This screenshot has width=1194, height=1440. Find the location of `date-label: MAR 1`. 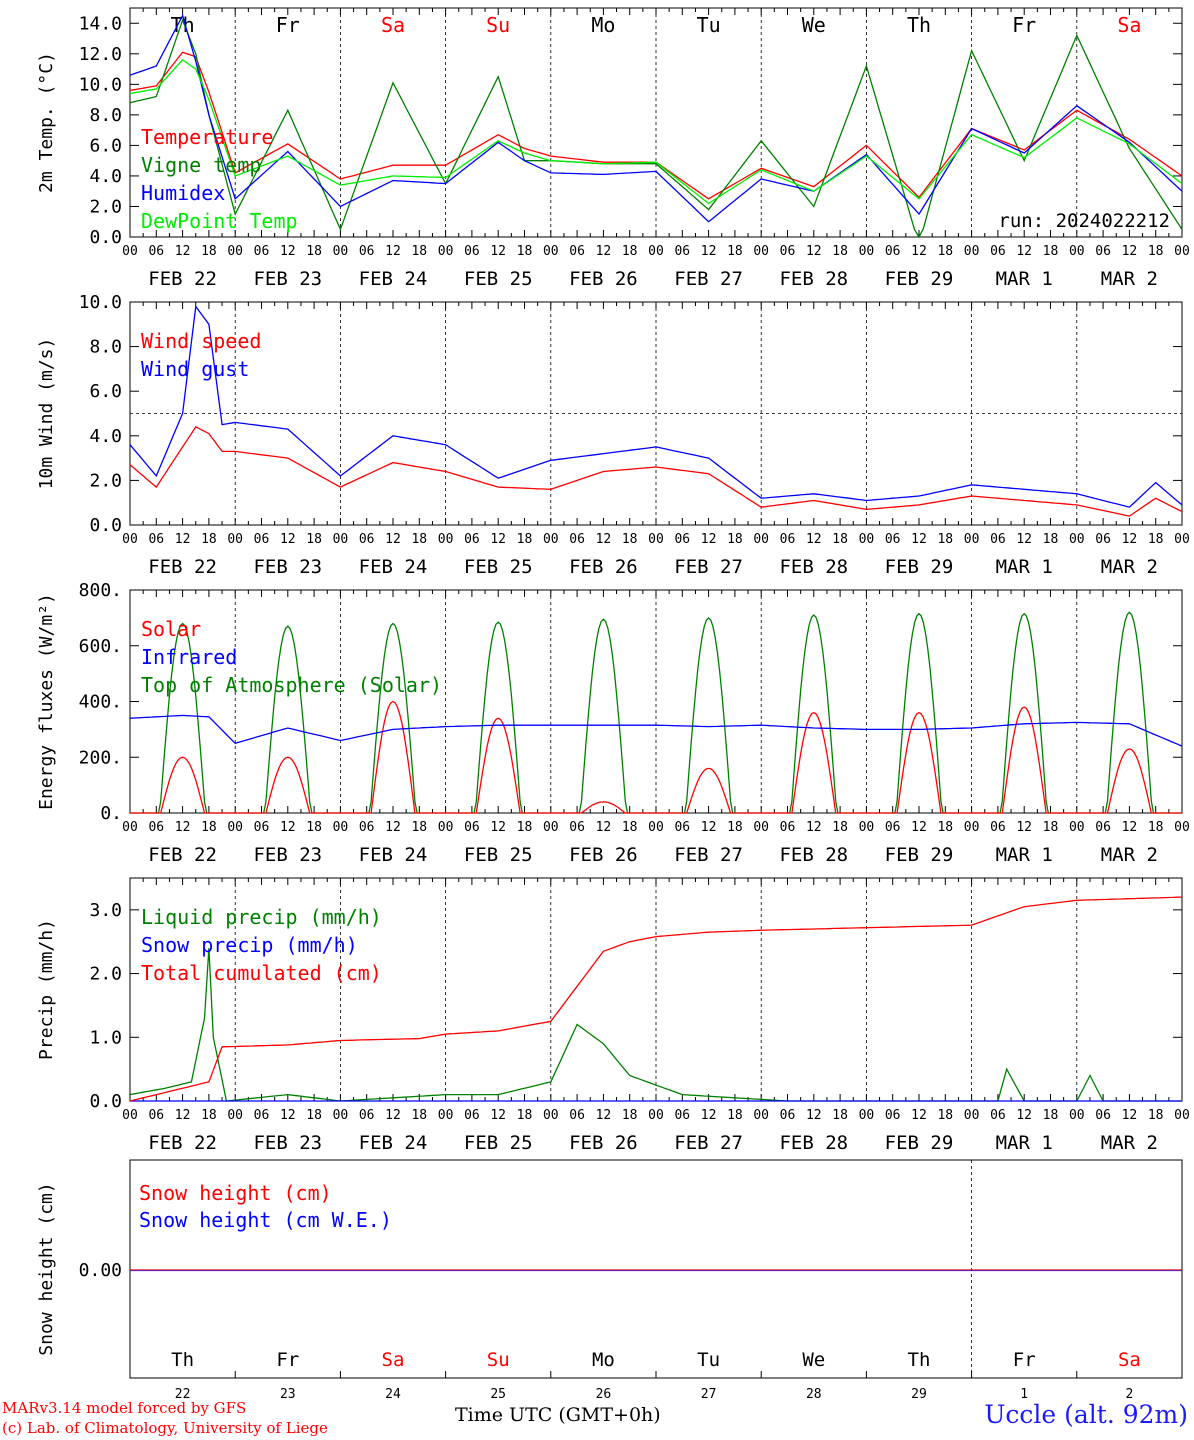

date-label: MAR 1 is located at coordinates (1024, 1143).